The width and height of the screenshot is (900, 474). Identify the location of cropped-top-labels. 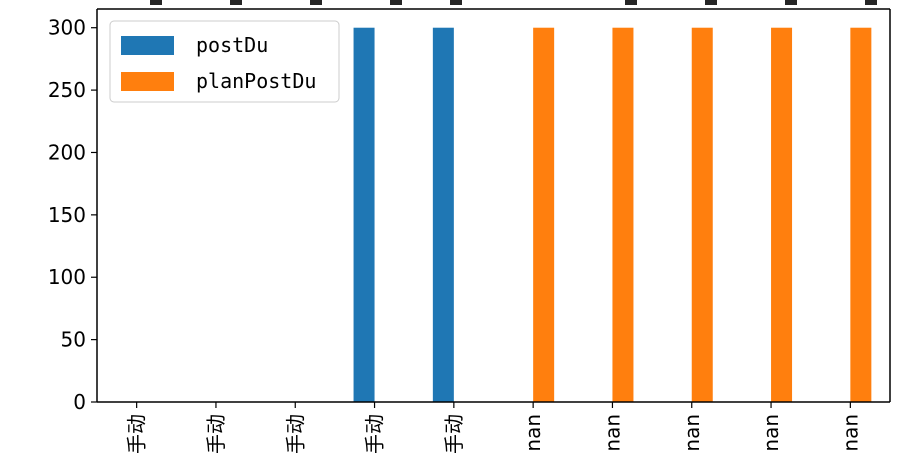
(513, 2).